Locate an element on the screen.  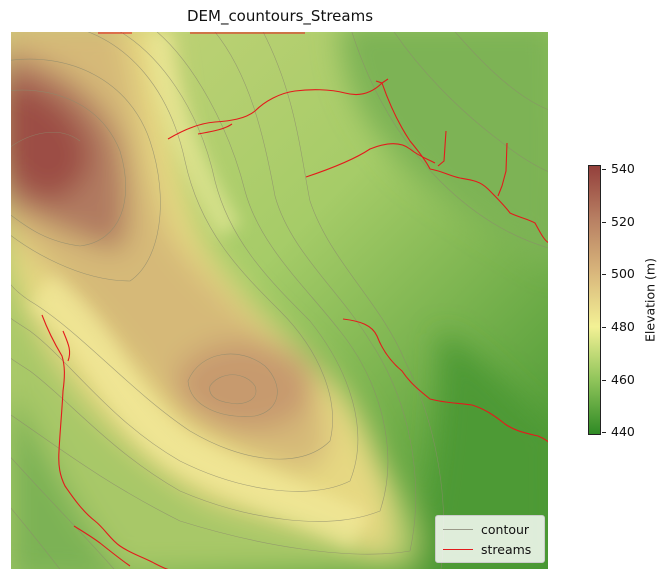
contour-swatch is located at coordinates (458, 529).